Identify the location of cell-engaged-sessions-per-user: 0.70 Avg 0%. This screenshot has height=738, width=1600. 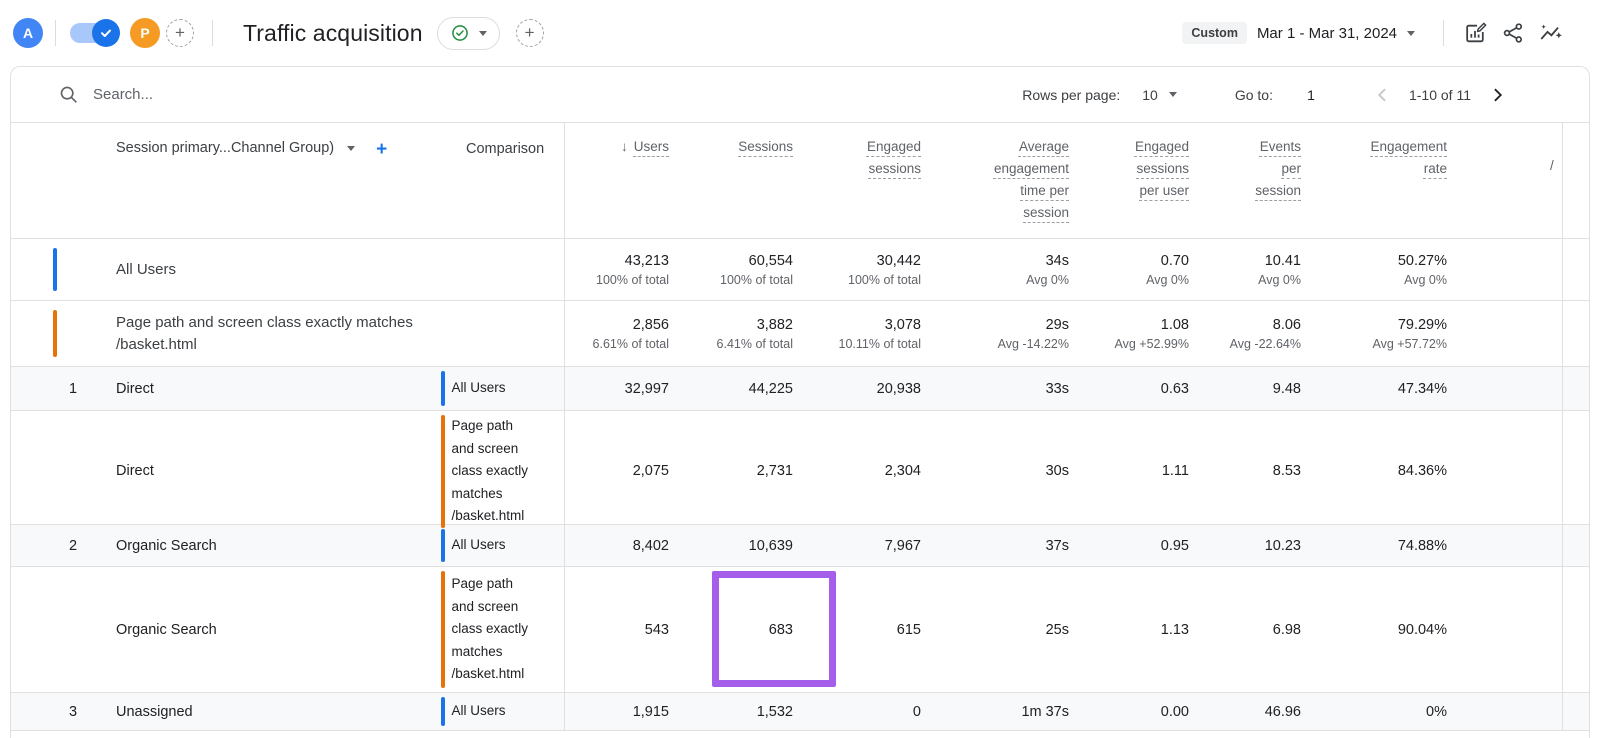
(1167, 269).